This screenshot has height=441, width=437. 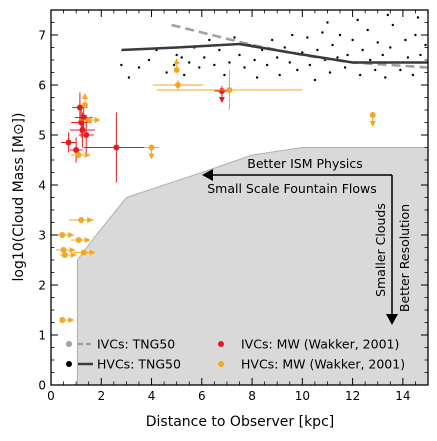 What do you see at coordinates (202, 396) in the screenshot?
I see `x-tick-label-6: 6` at bounding box center [202, 396].